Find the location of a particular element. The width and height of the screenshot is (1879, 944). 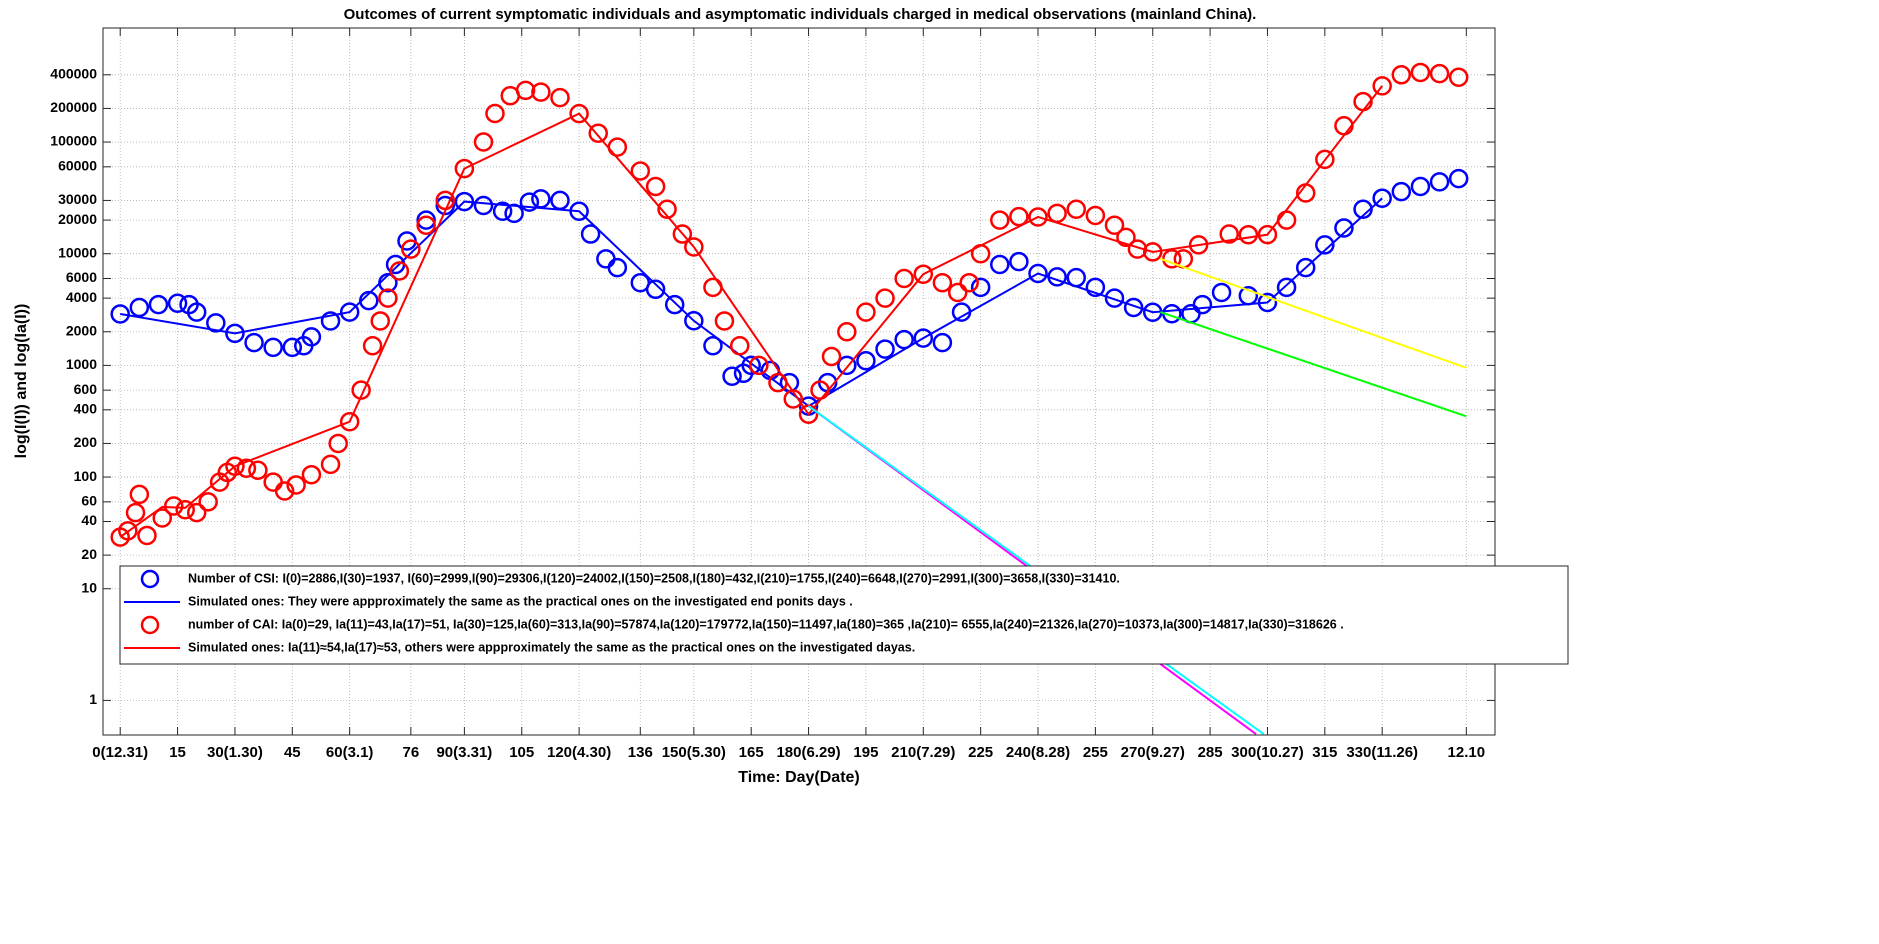

x-tick-label: 120(4.30) is located at coordinates (579, 752).